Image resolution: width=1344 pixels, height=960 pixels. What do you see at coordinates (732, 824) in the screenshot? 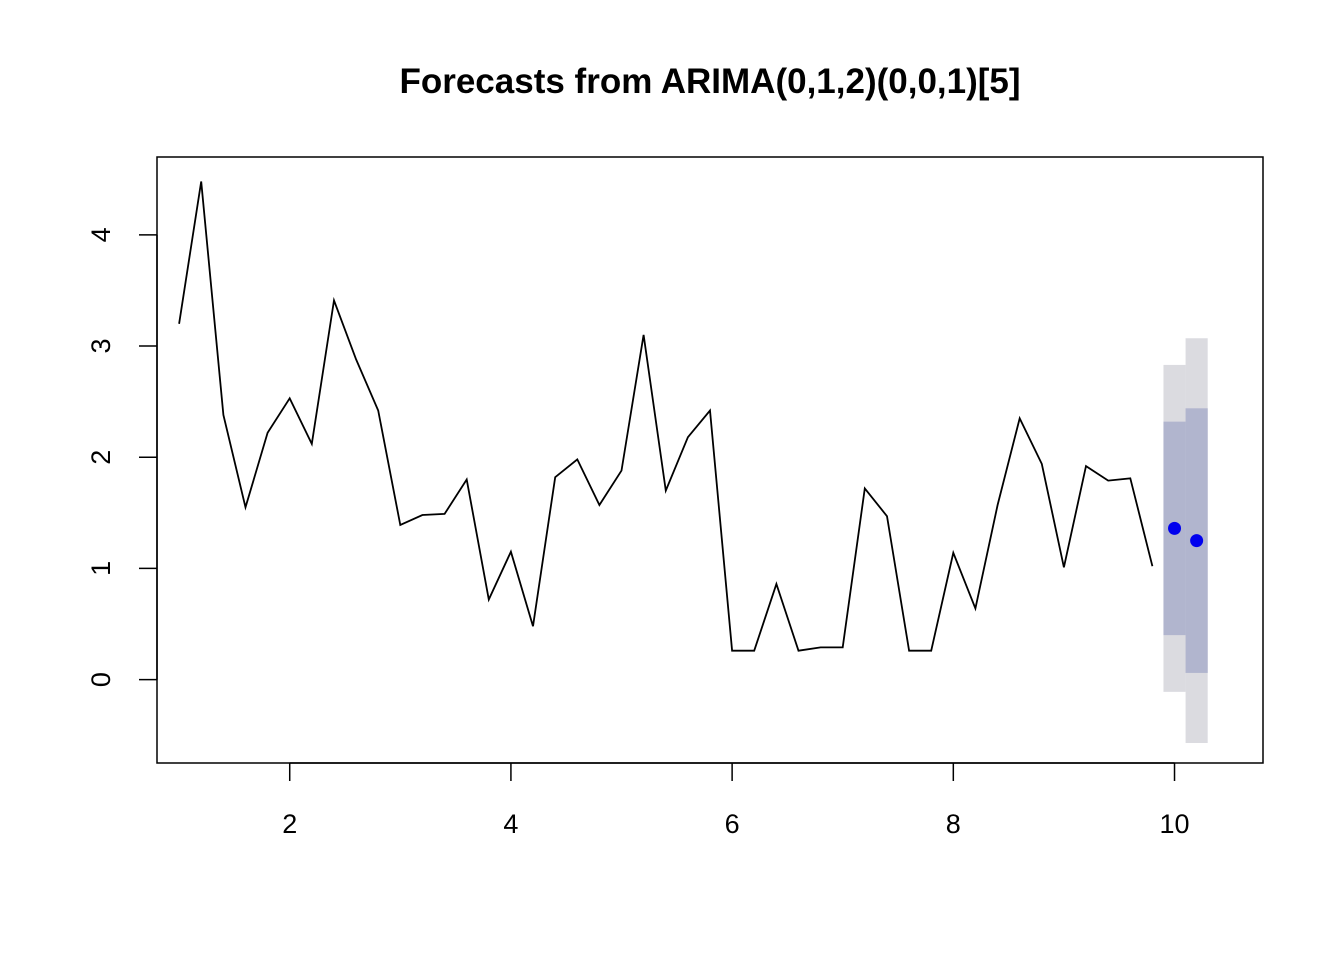
I see `x-tick-label: 6` at bounding box center [732, 824].